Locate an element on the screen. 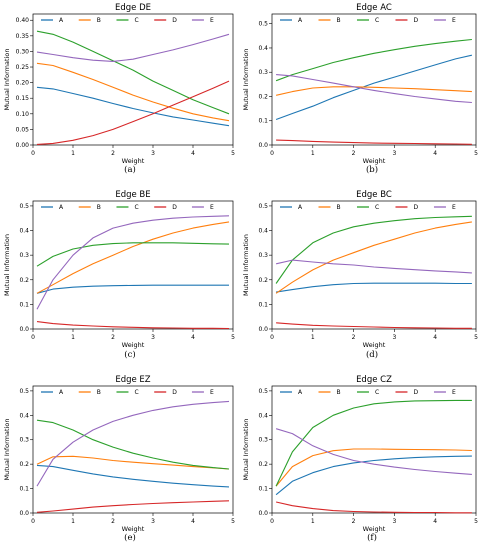 This screenshot has width=485, height=550. panel-caption: (c) is located at coordinates (129, 354).